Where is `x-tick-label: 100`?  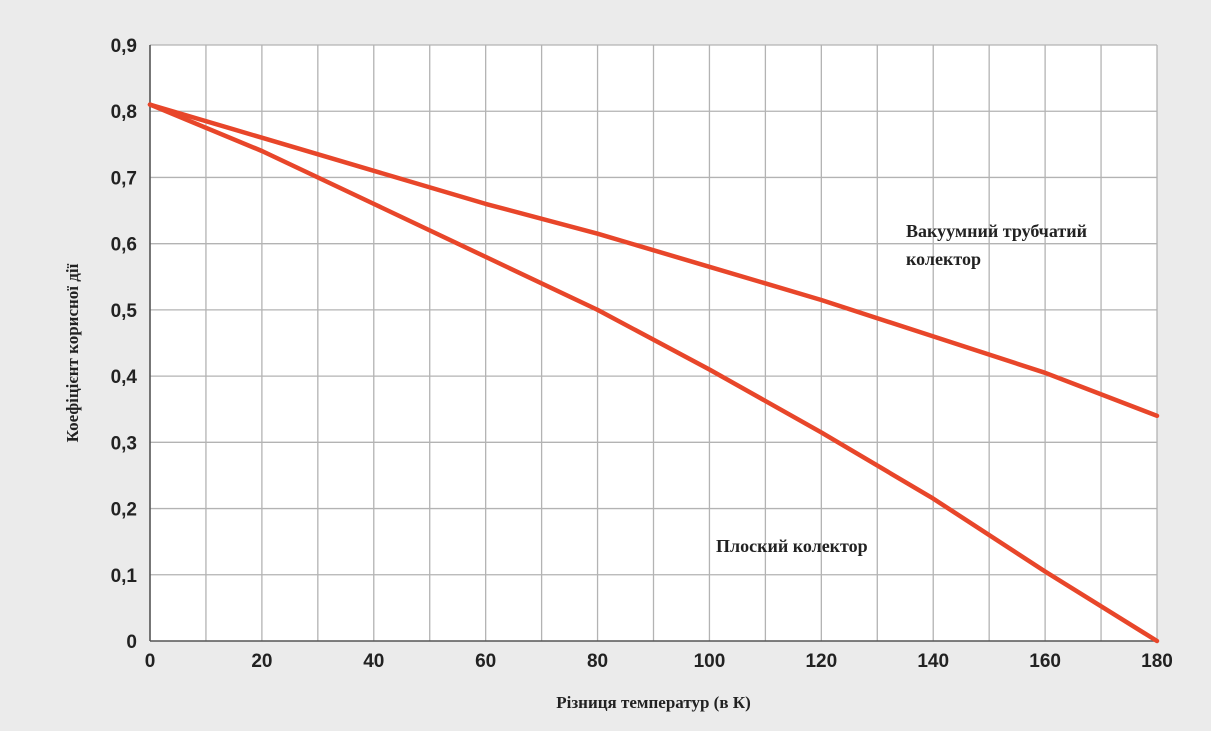 x-tick-label: 100 is located at coordinates (710, 661).